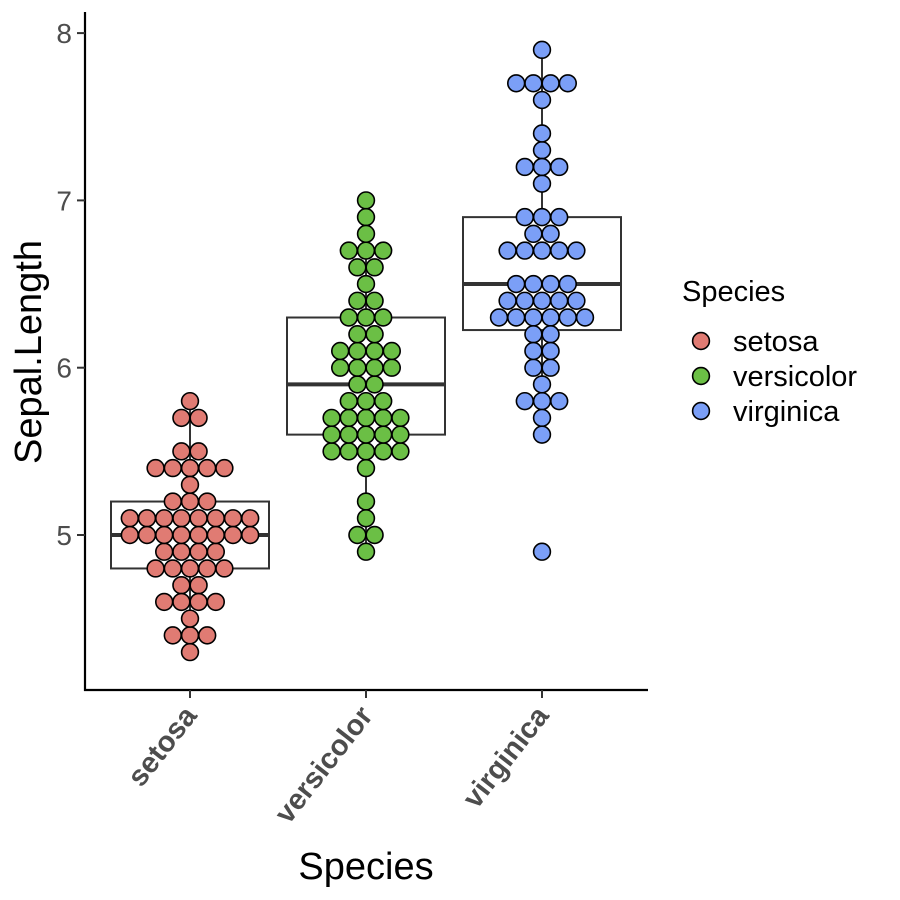 The width and height of the screenshot is (900, 900). What do you see at coordinates (339, 760) in the screenshot?
I see `x-axis-ticks: setosa versicolor virginica` at bounding box center [339, 760].